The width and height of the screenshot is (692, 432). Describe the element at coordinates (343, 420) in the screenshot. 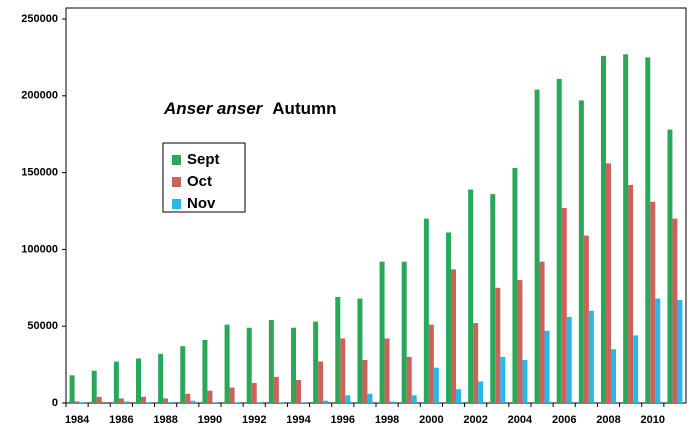

I see `x-tick-label: 1996` at that location.